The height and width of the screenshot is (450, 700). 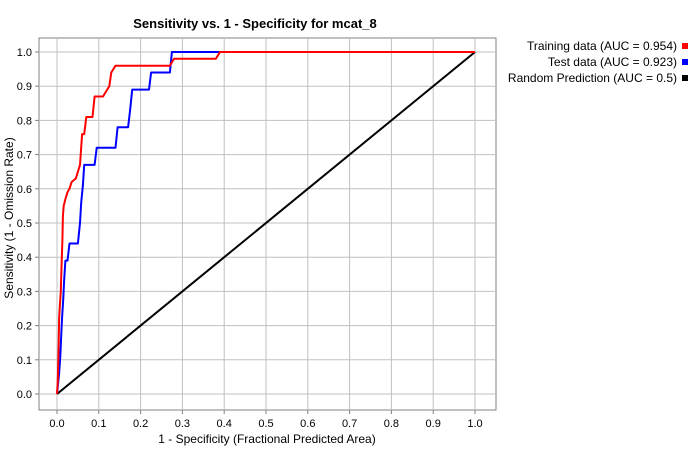 I want to click on y-tick-label: 0.6, so click(x=24, y=190).